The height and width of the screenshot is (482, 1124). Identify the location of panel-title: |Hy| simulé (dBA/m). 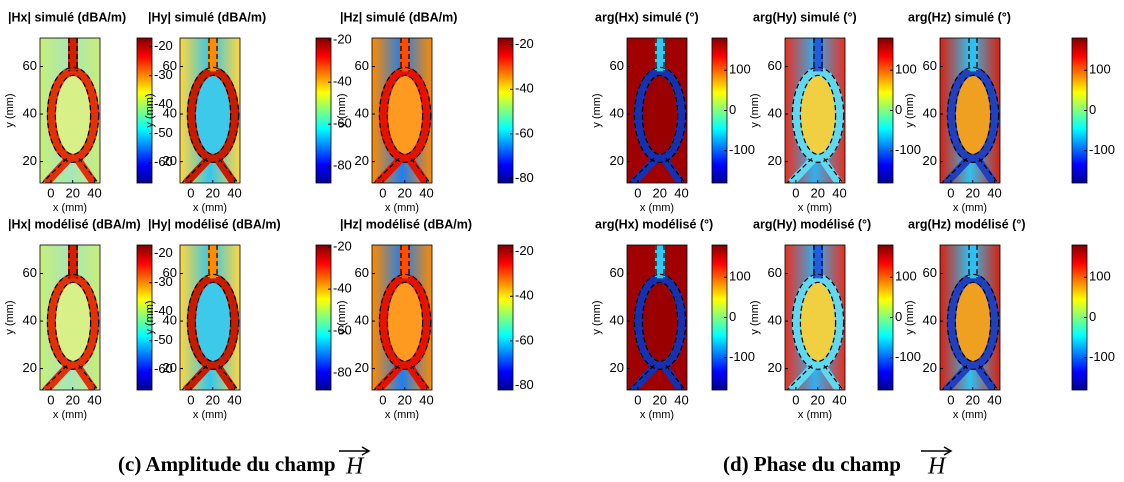
(207, 17).